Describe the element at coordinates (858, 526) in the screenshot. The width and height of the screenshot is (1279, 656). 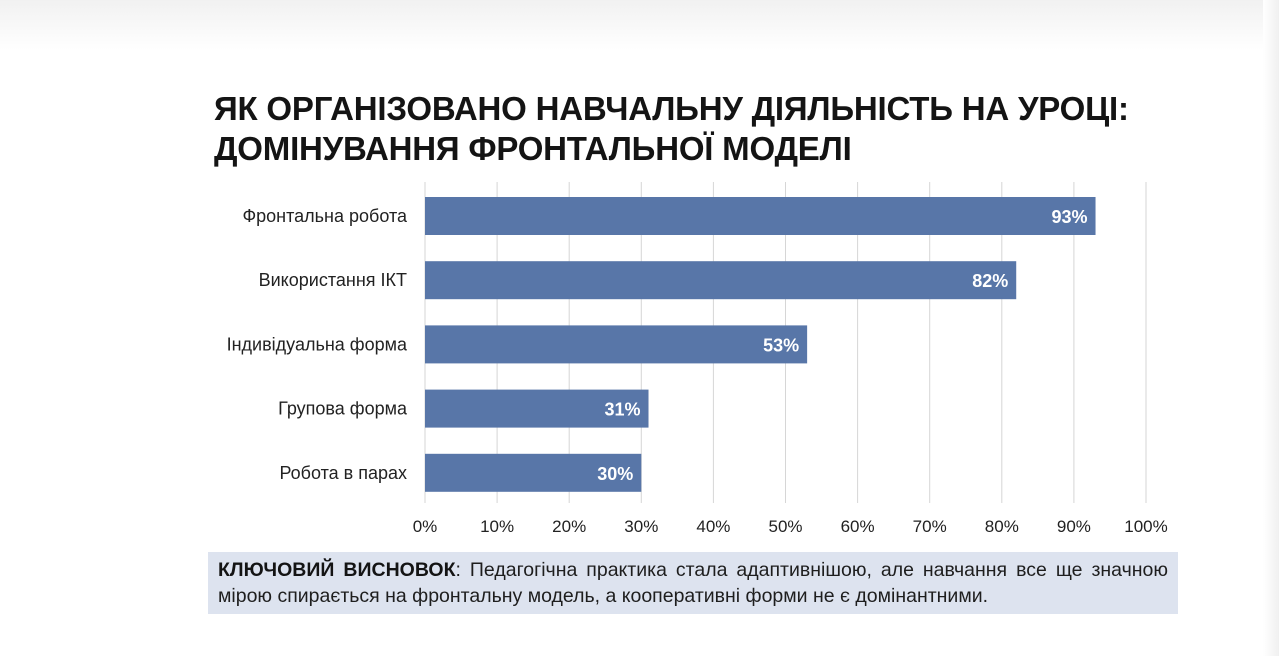
I see `x-tick-label: 60%` at that location.